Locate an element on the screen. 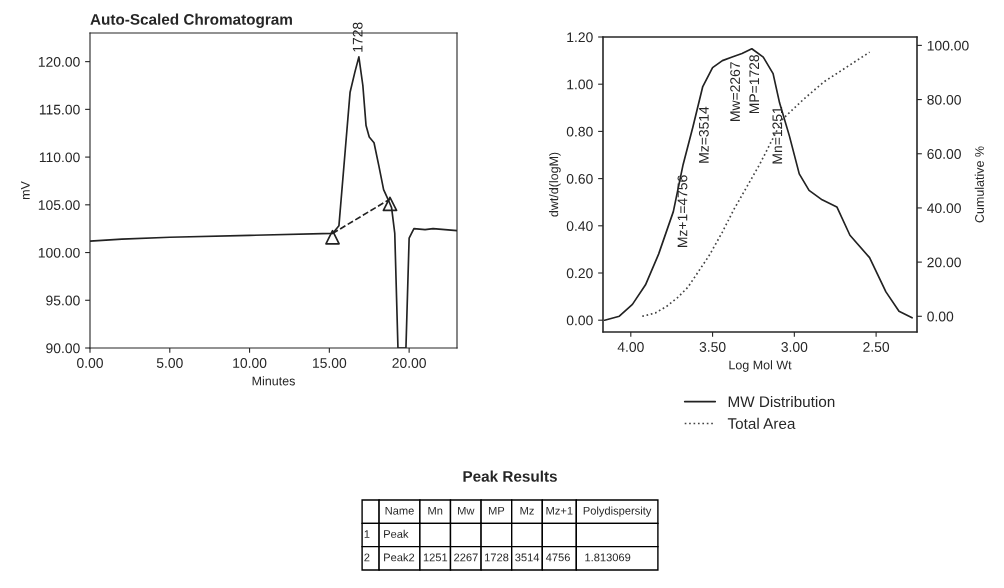 The image size is (1004, 588). y-axis-title: mV is located at coordinates (25, 190).